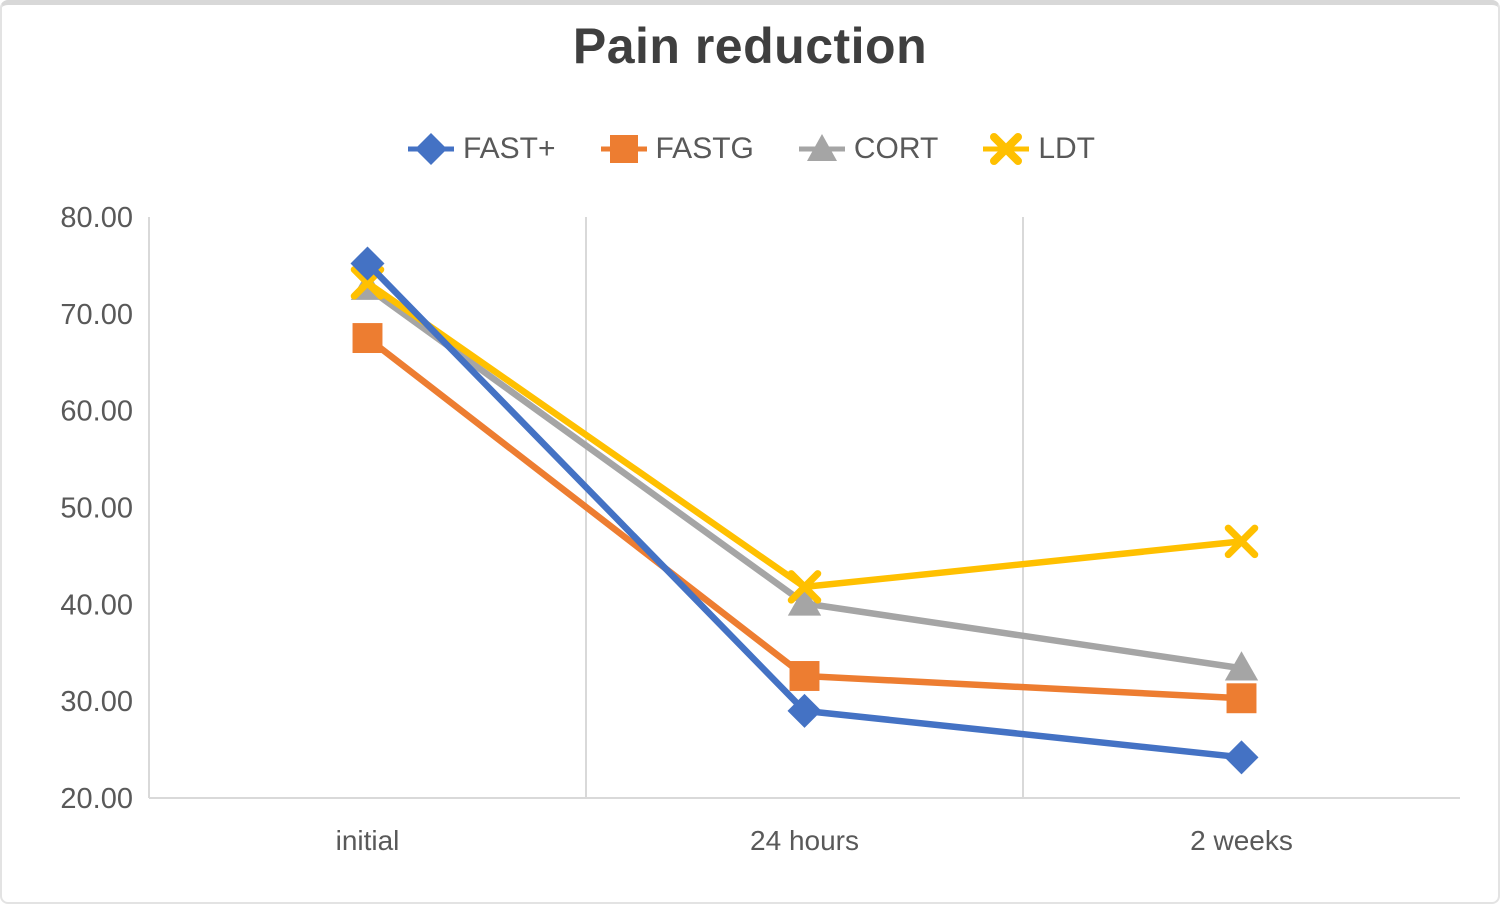 The width and height of the screenshot is (1500, 904). What do you see at coordinates (804, 840) in the screenshot?
I see `x-category-label: 24 hours` at bounding box center [804, 840].